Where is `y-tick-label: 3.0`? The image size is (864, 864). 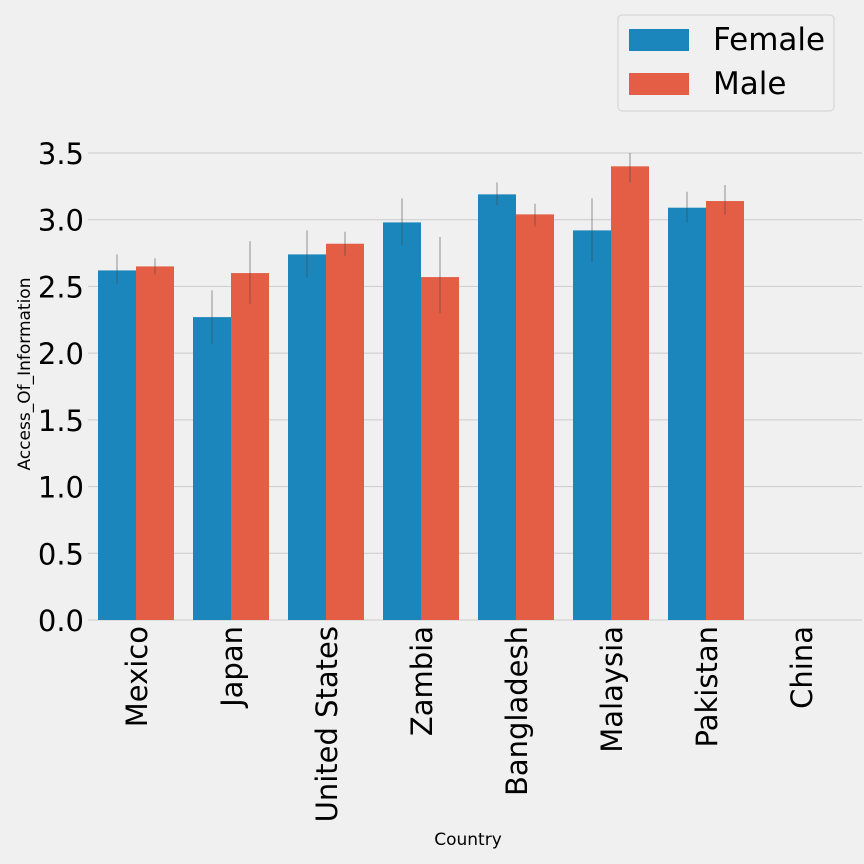 y-tick-label: 3.0 is located at coordinates (61, 221).